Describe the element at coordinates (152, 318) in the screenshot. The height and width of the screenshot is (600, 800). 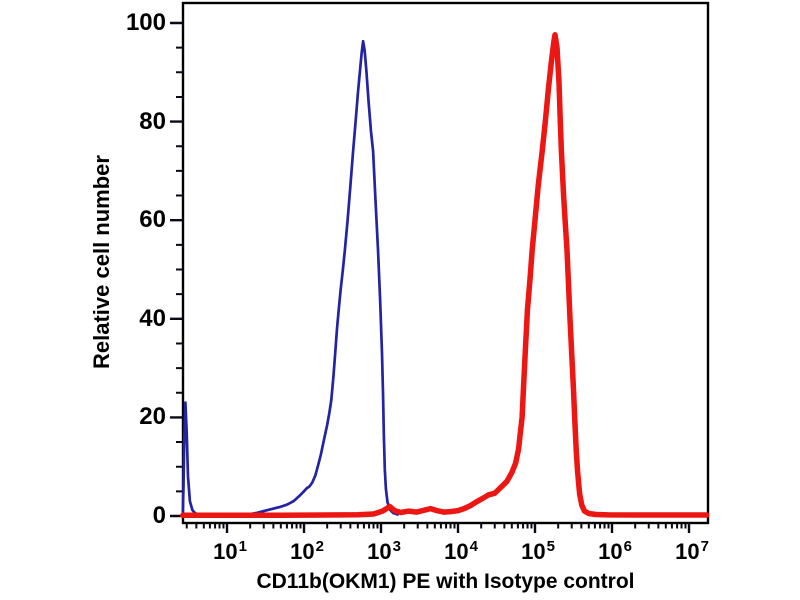
I see `y-tick-label-40: 40` at that location.